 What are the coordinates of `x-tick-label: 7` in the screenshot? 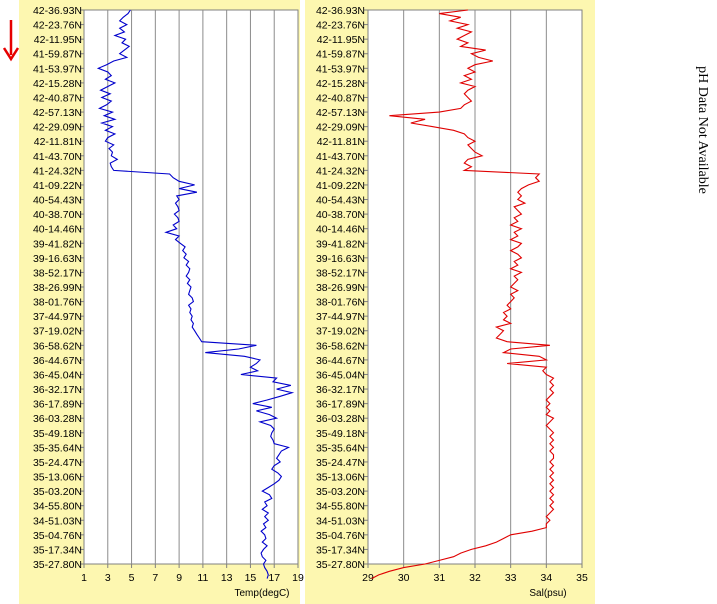 It's located at (155, 578).